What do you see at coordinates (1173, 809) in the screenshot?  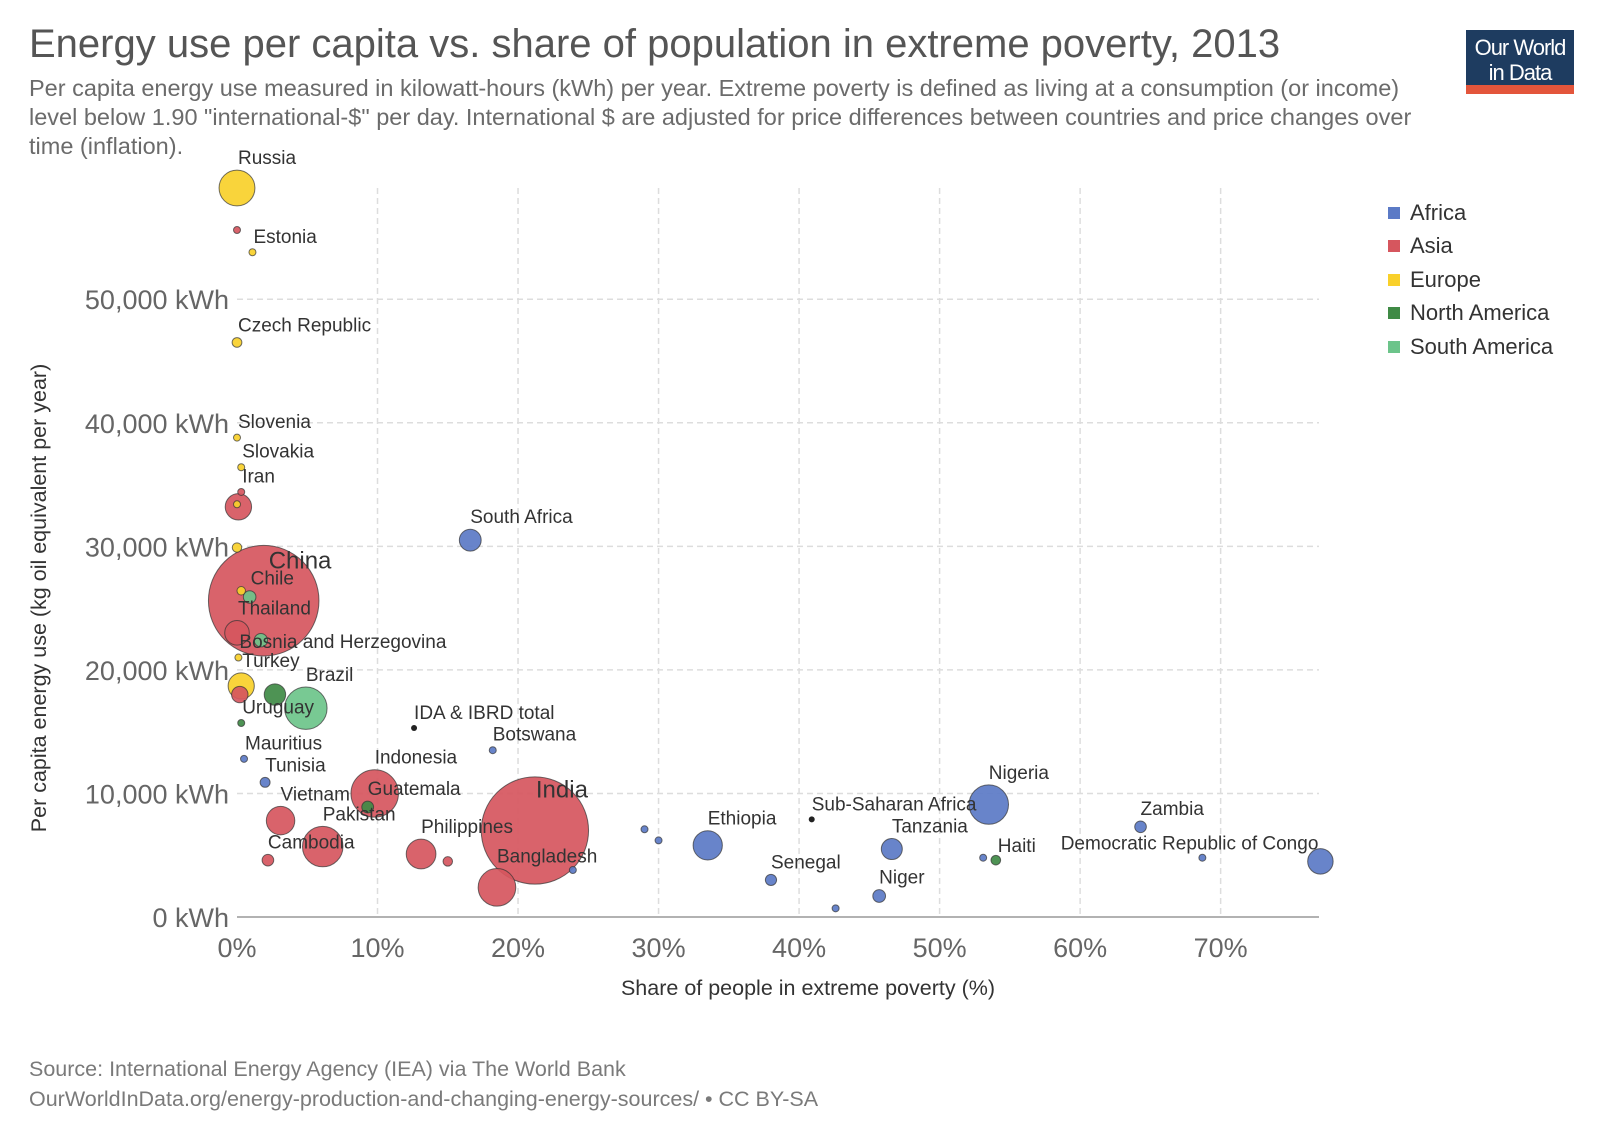 I see `data-label: Zambia` at bounding box center [1173, 809].